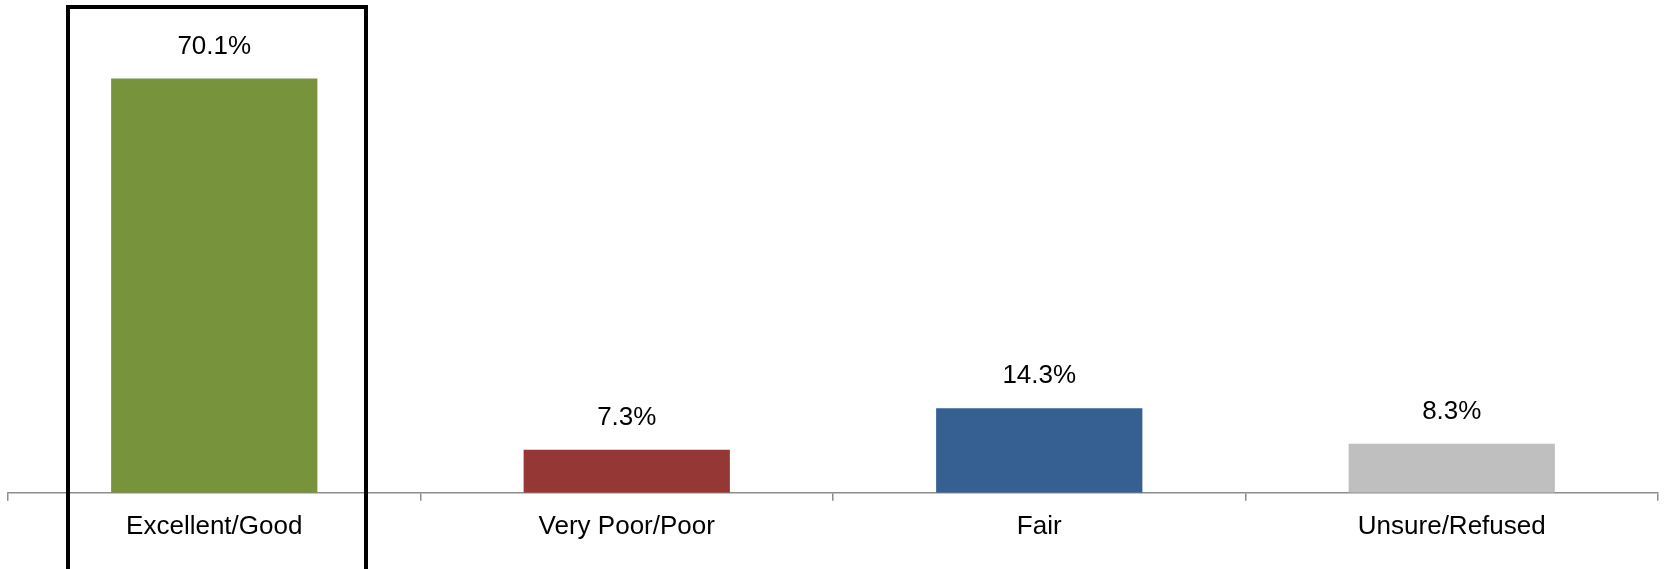 The width and height of the screenshot is (1675, 569). Describe the element at coordinates (1039, 374) in the screenshot. I see `data-label: 14.3%` at that location.